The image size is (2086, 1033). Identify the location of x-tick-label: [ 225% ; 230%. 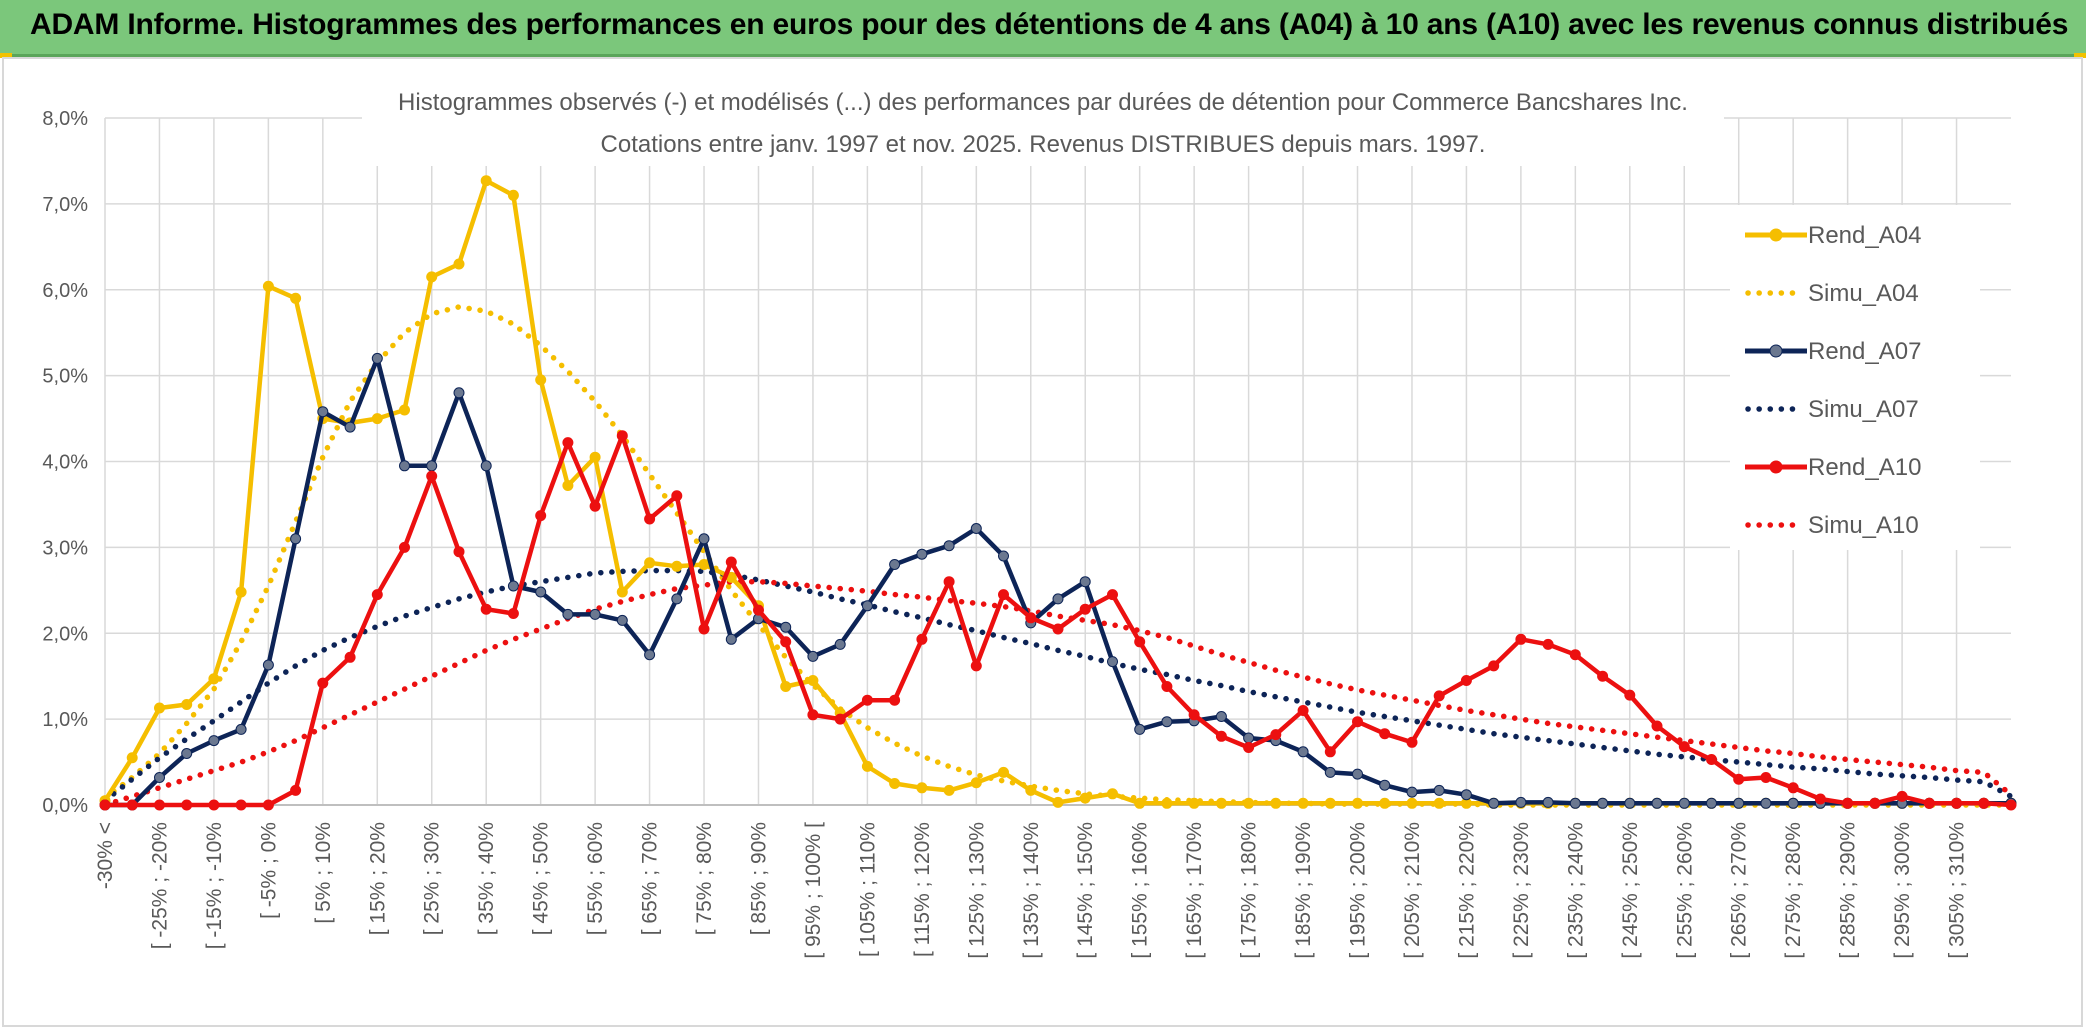
(1521, 890).